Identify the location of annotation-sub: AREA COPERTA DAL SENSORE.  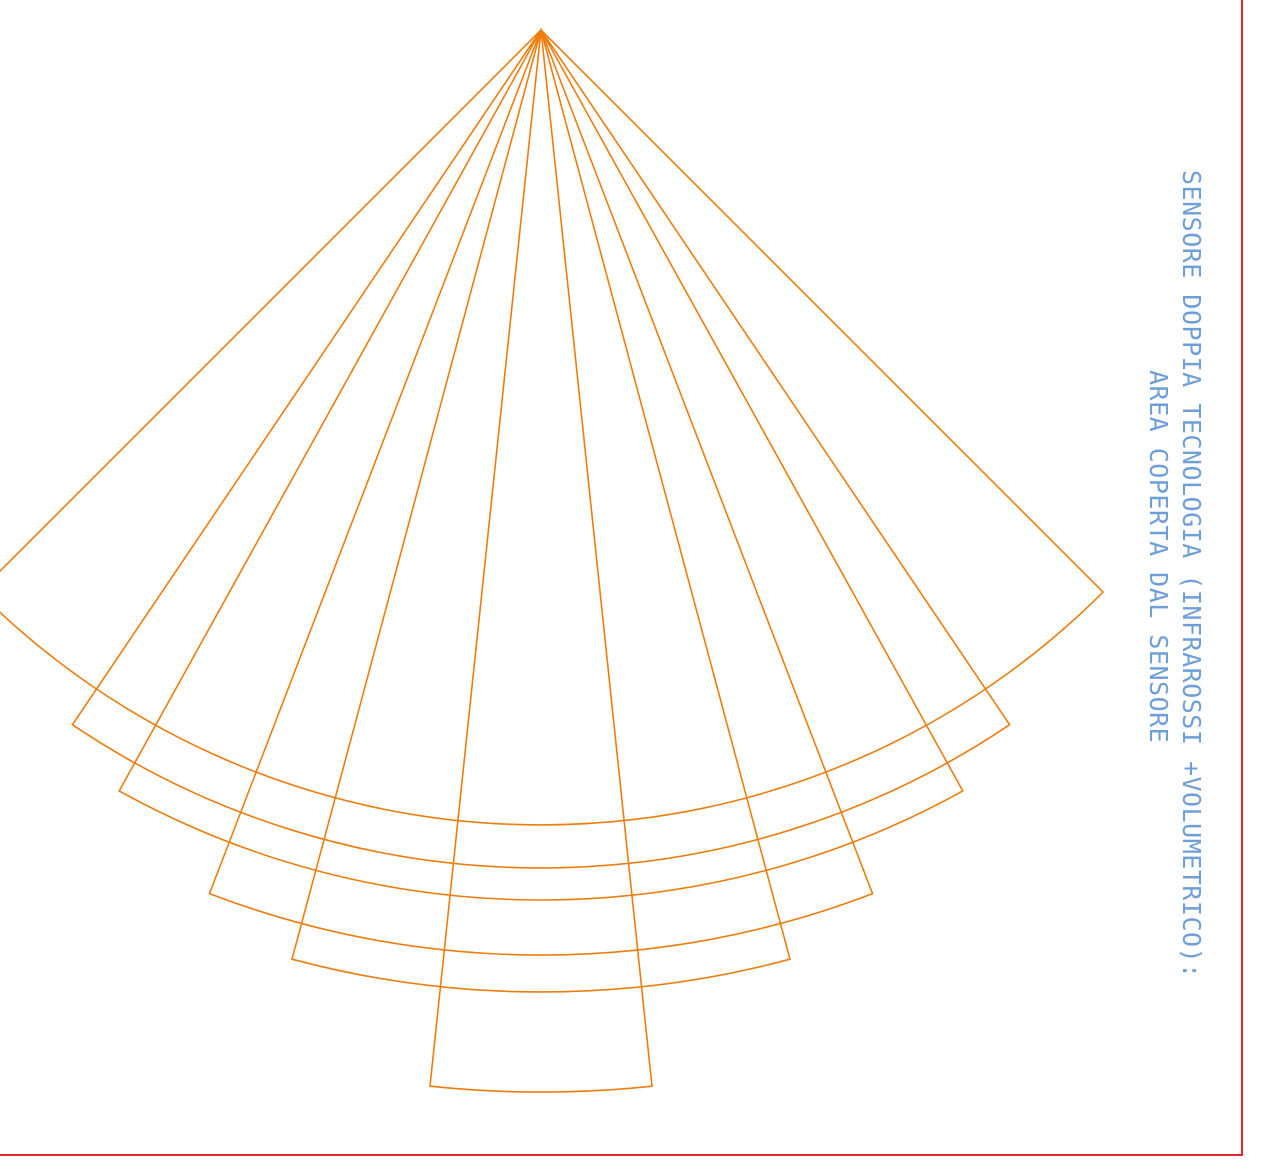
(1158, 556).